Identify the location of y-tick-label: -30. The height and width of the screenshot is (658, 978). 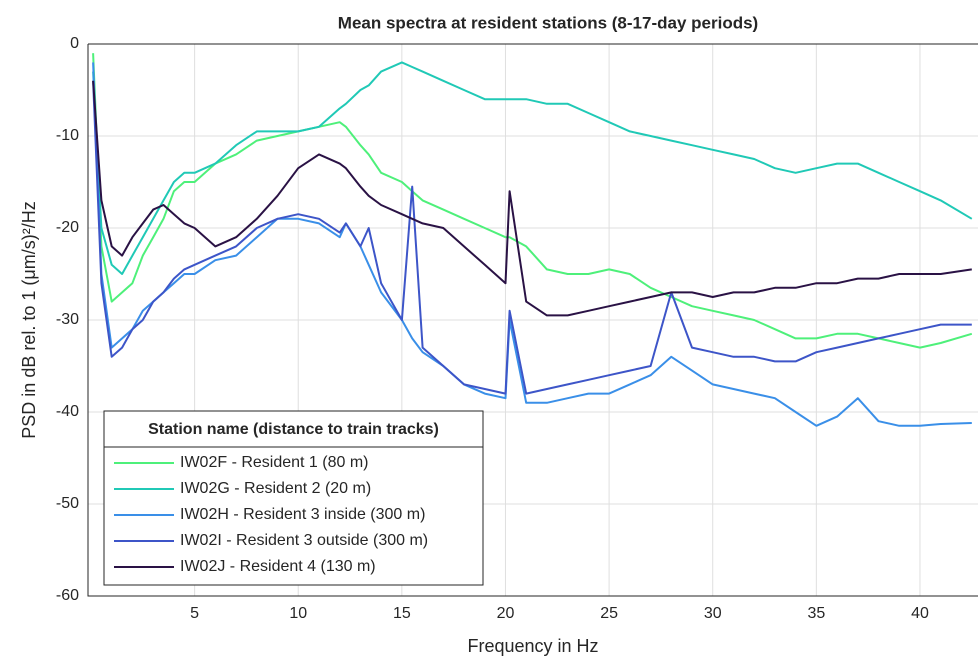
(67, 319).